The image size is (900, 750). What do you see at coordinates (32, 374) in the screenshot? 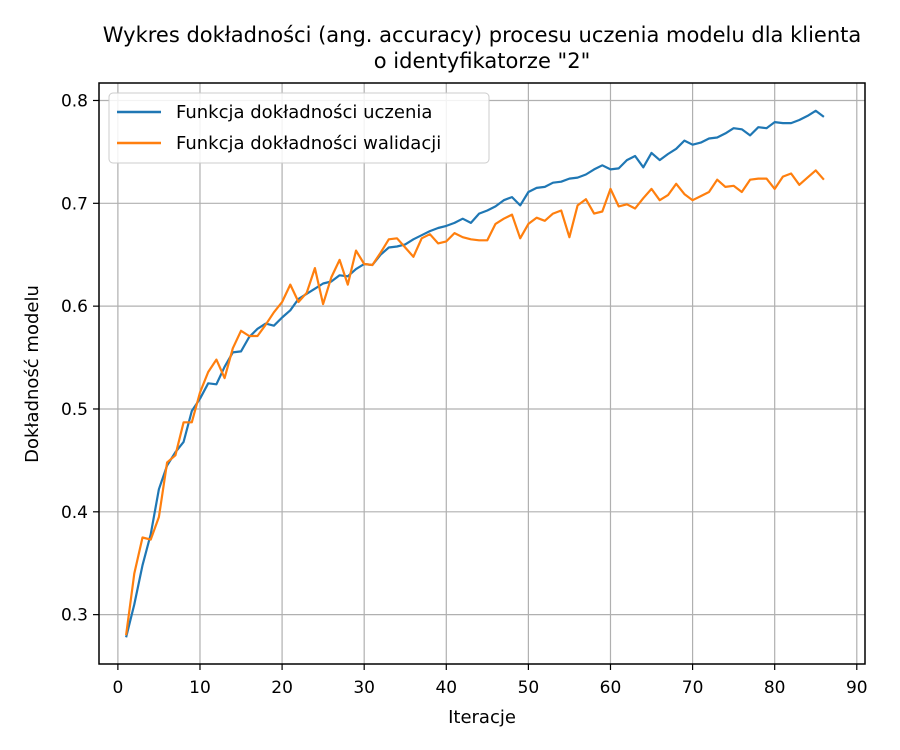
I see `y-axis-label: Dokładność modelu` at bounding box center [32, 374].